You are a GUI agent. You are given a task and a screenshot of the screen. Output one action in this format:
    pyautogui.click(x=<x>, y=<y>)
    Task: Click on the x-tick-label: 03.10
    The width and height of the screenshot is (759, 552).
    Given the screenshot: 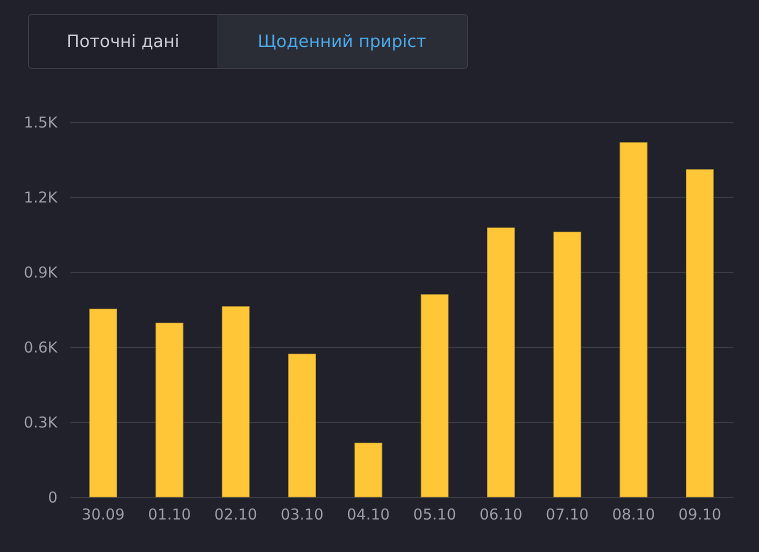 What is the action you would take?
    pyautogui.click(x=302, y=515)
    